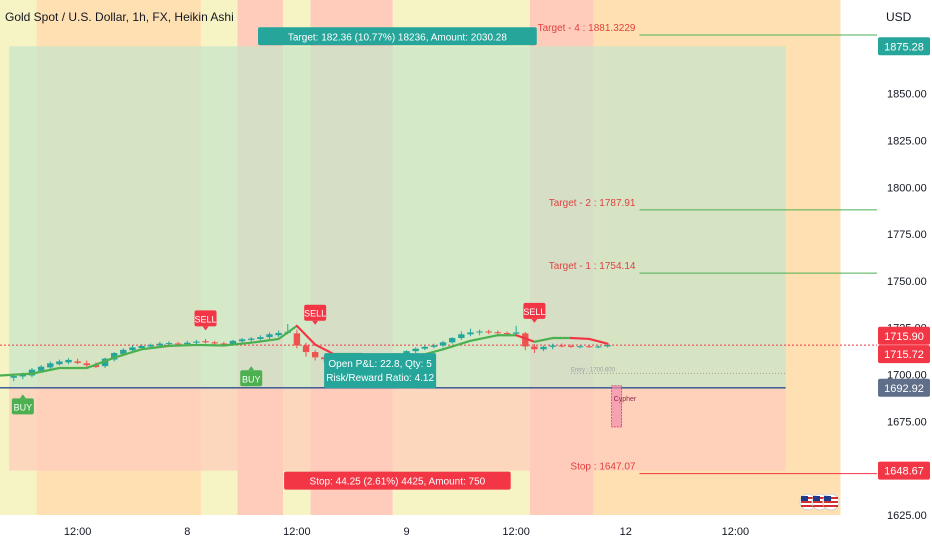 The image size is (932, 555). What do you see at coordinates (904, 470) in the screenshot?
I see `price-badge-bg` at bounding box center [904, 470].